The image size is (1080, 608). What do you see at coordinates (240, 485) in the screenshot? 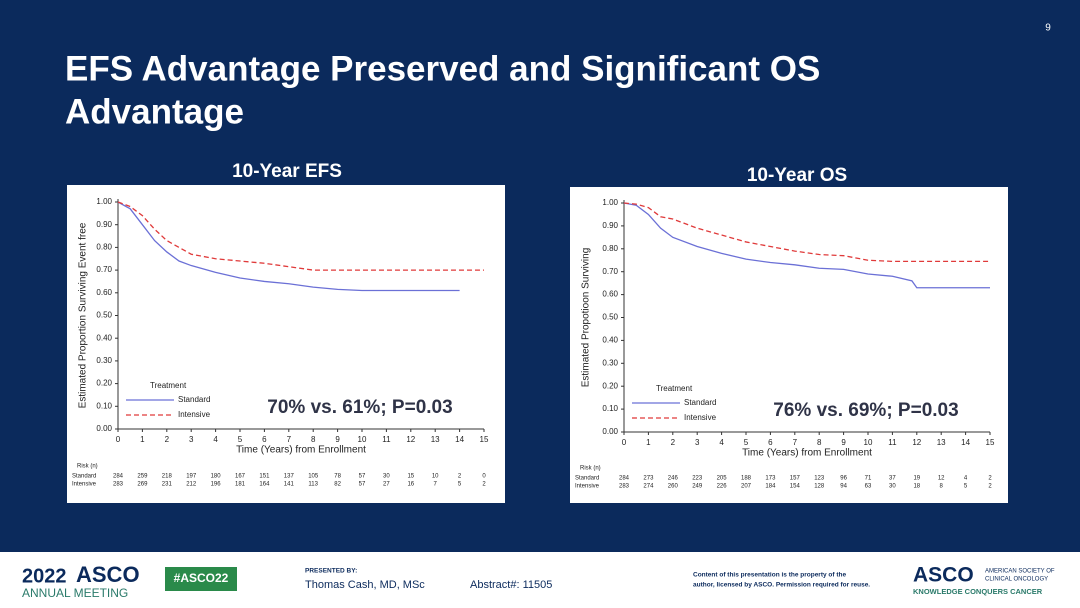
I see `risk-value: 181` at bounding box center [240, 485].